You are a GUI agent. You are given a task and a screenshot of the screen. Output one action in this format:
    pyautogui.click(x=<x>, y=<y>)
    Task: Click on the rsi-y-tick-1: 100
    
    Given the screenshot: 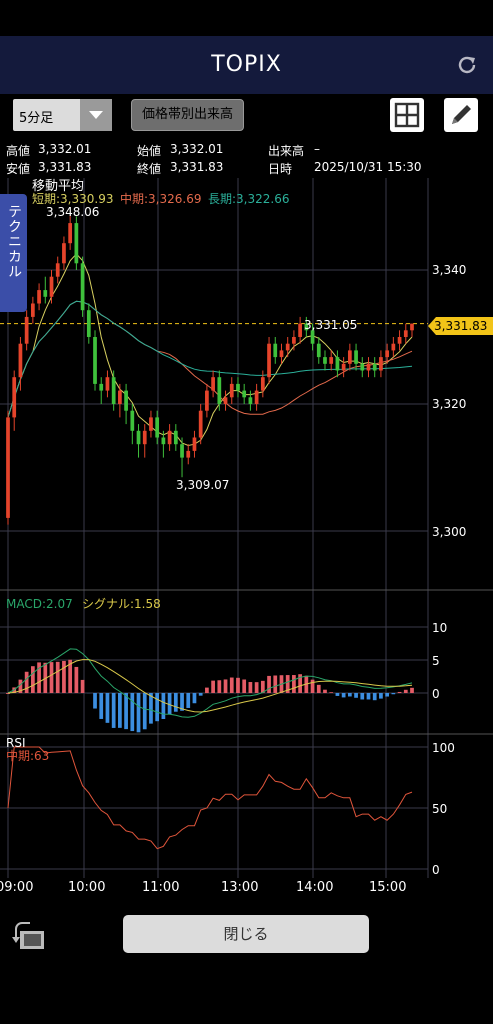 What is the action you would take?
    pyautogui.click(x=443, y=748)
    